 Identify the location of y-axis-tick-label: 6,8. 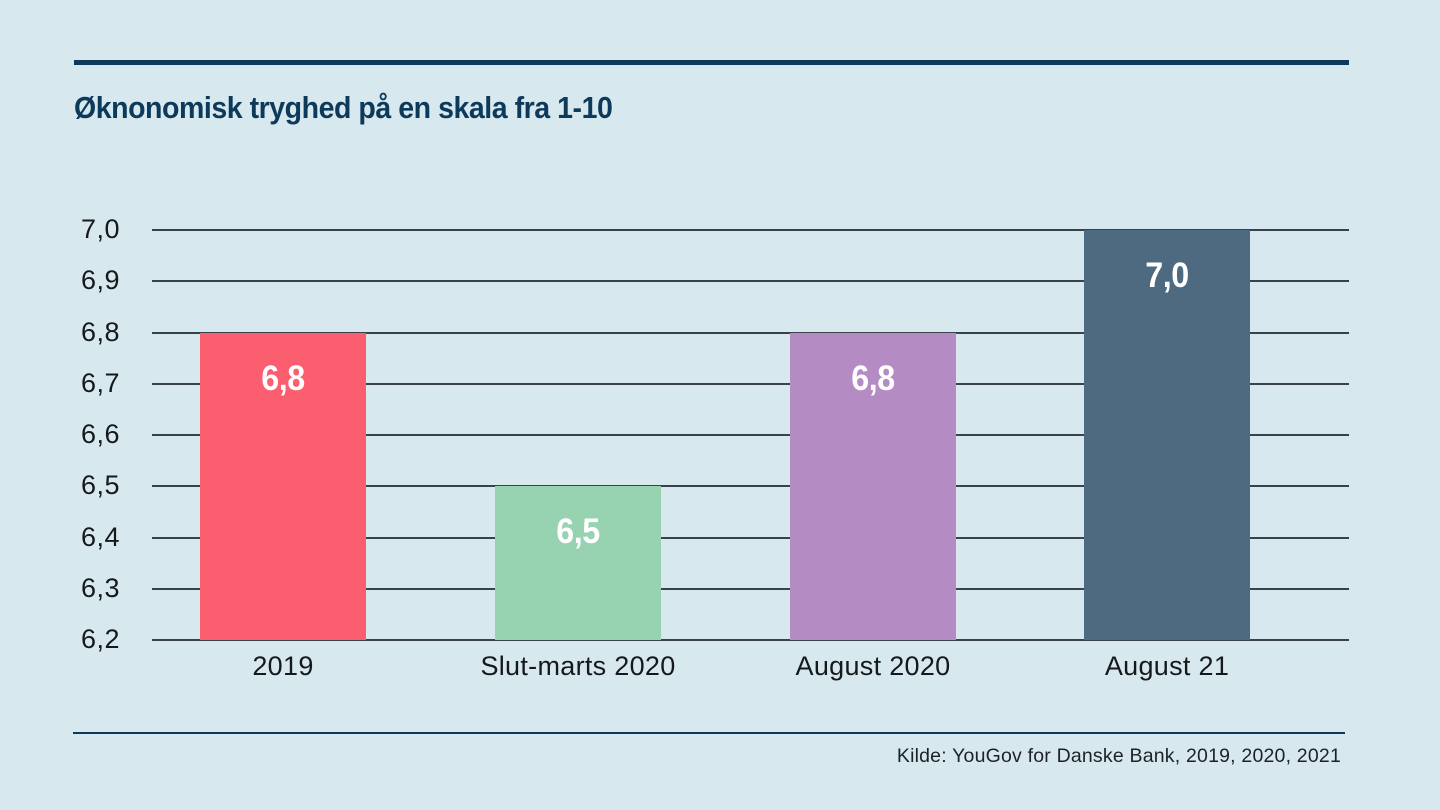
(100, 331).